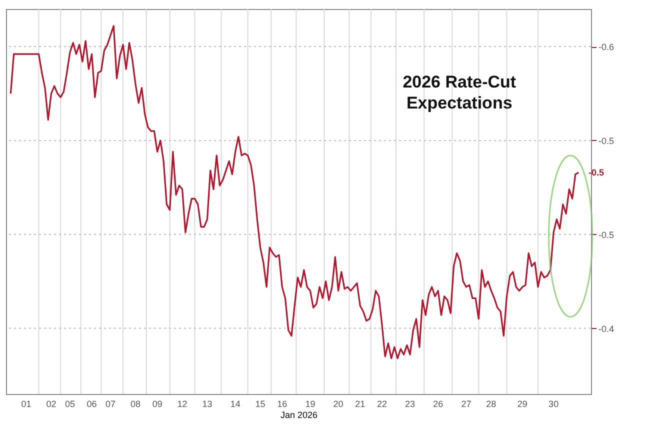 This screenshot has width=649, height=430. What do you see at coordinates (135, 404) in the screenshot?
I see `x-tick-label: 08` at bounding box center [135, 404].